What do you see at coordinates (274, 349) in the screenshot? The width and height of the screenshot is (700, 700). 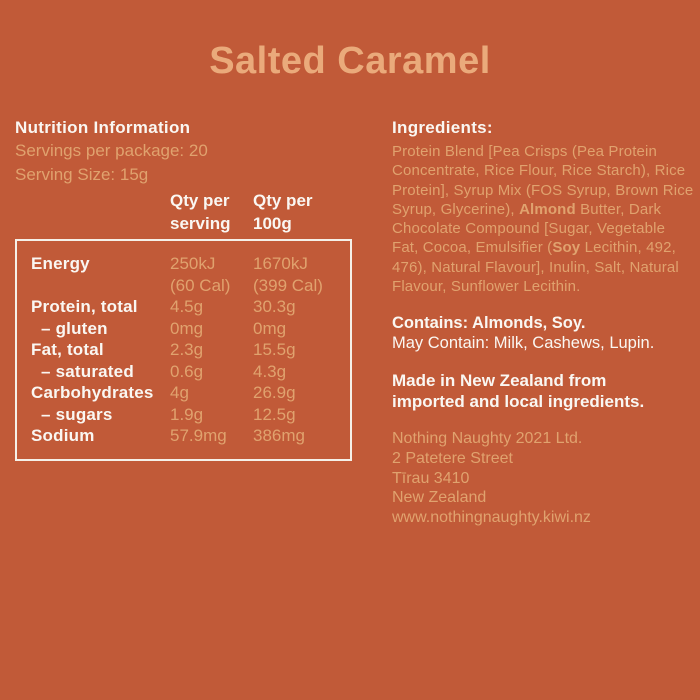 I see `row-value-100g: 15.5g` at bounding box center [274, 349].